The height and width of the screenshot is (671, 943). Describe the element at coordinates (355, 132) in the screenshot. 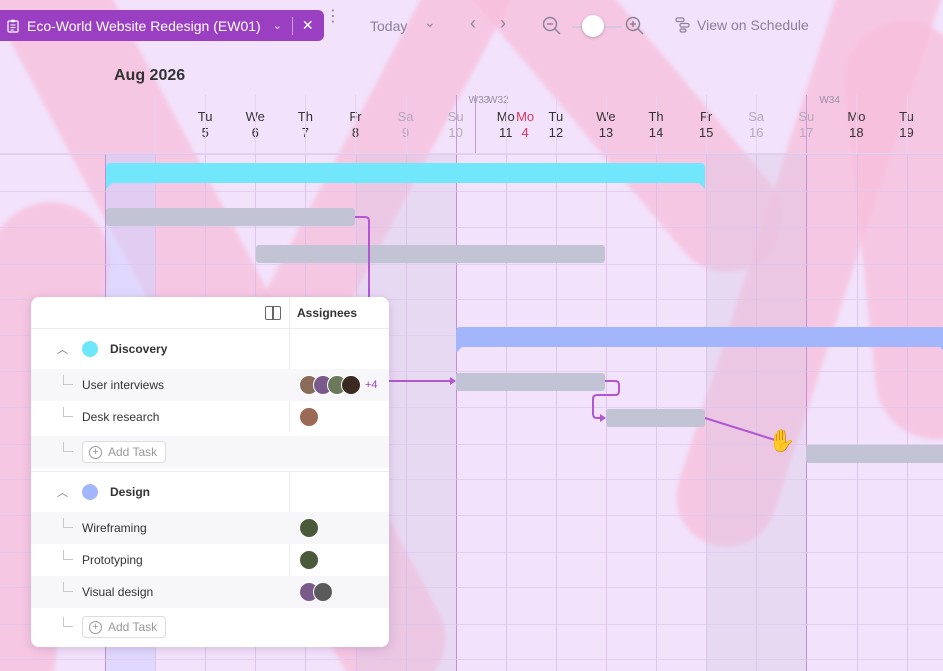

I see `day-date: 8` at that location.